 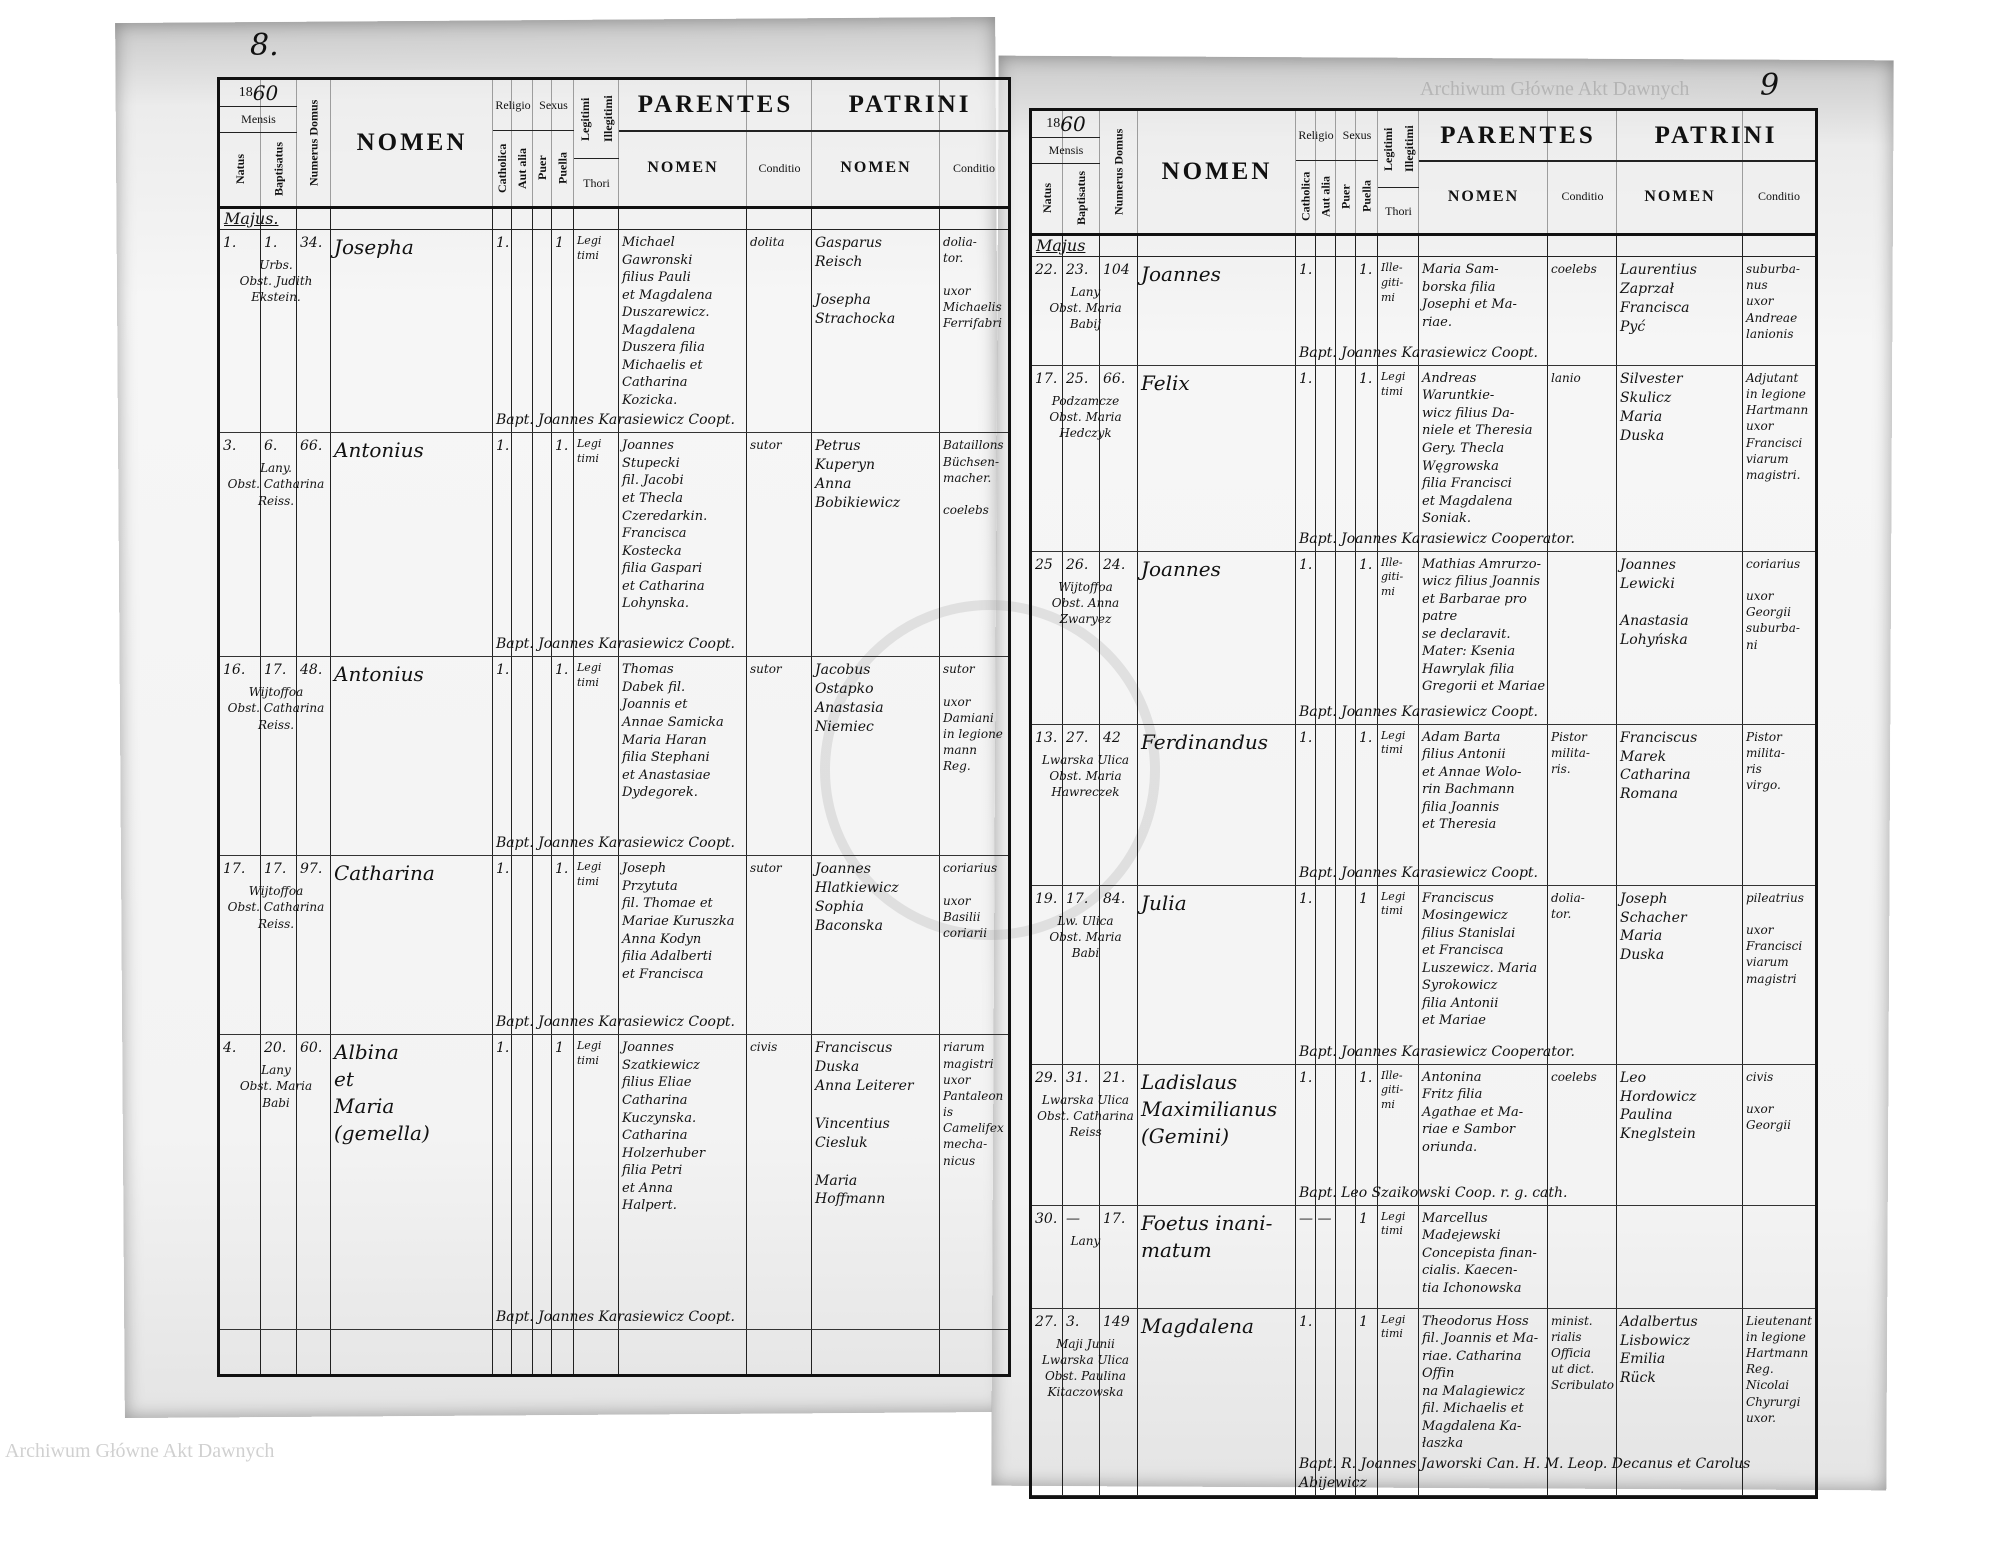 What do you see at coordinates (1654, 602) in the screenshot?
I see `godparents-names: Joannes Lewicki Anastasia Lohyńska` at bounding box center [1654, 602].